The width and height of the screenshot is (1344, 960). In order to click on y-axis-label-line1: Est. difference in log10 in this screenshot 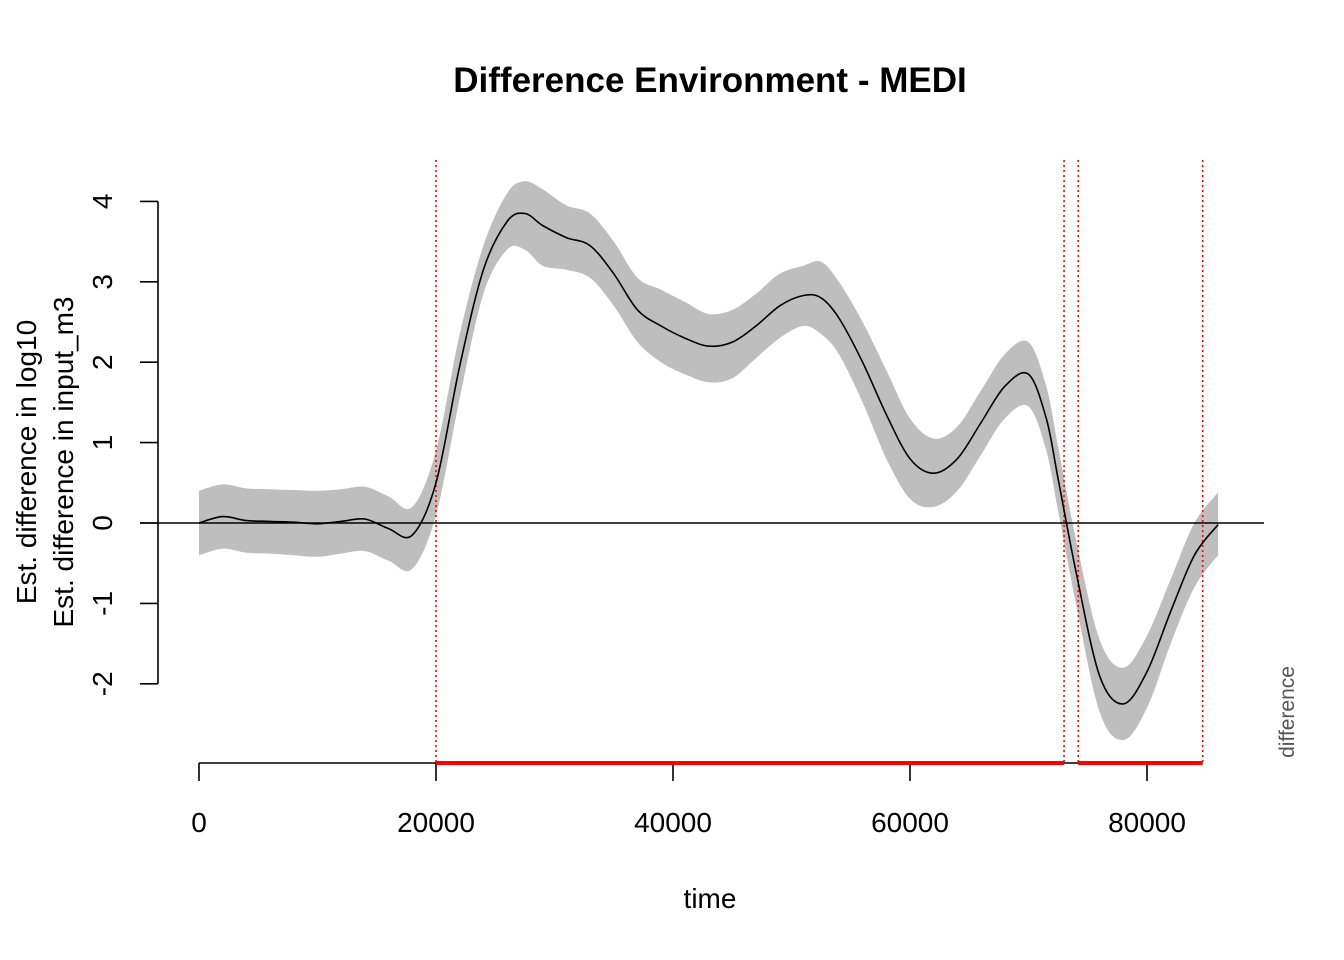, I will do `click(26, 462)`.